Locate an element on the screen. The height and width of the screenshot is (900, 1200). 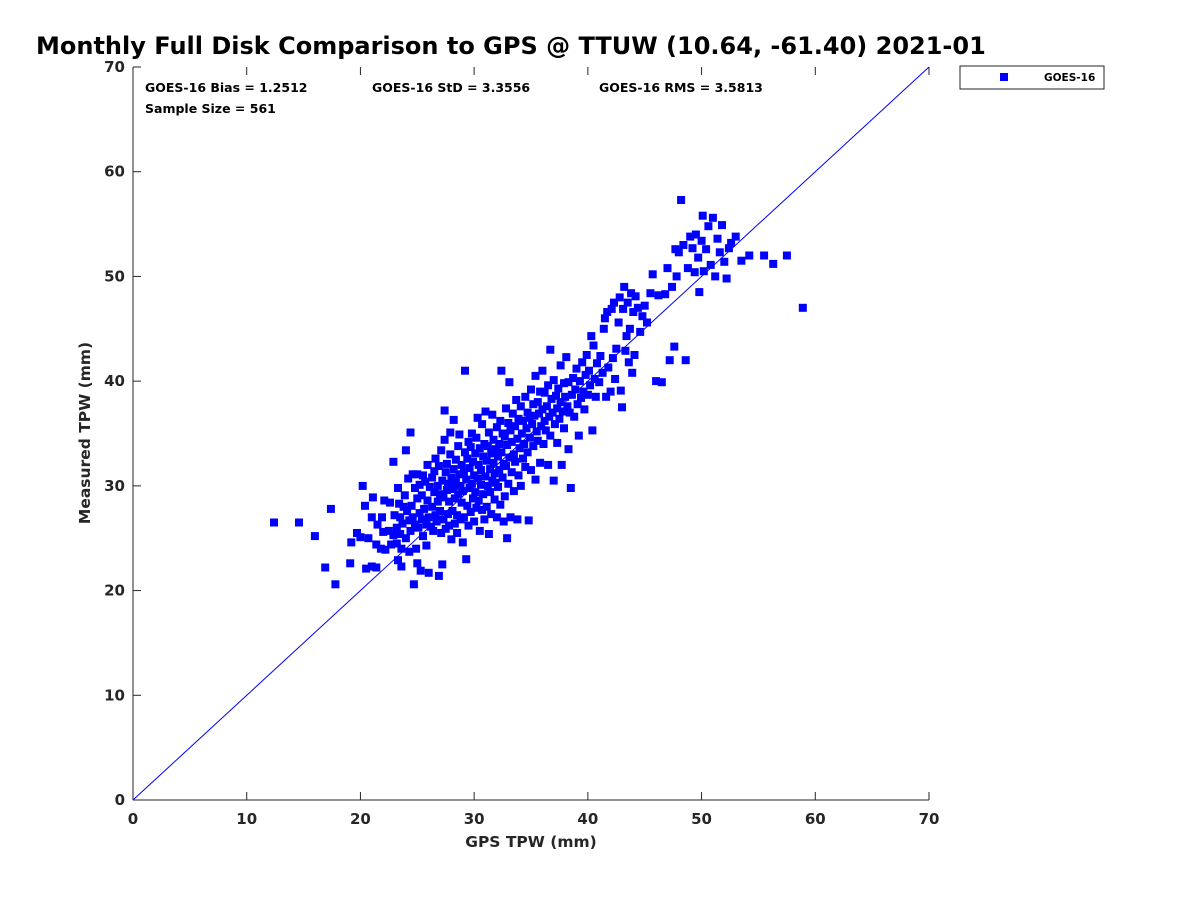
bias-stat: GOES-16 Bias = 1.2512 is located at coordinates (226, 87).